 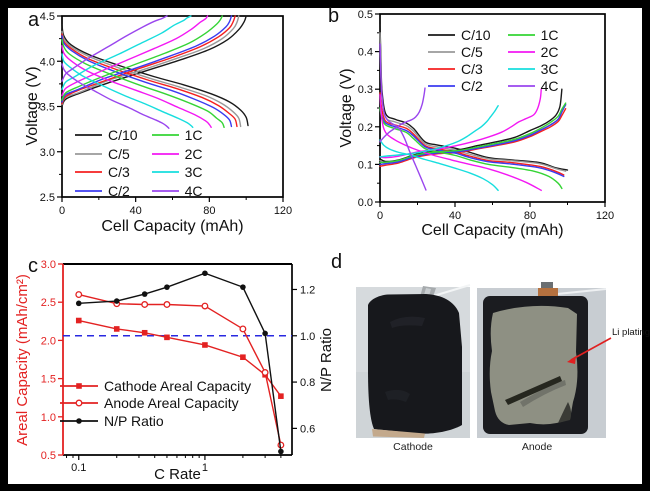 I want to click on anode-photo, so click(x=542, y=360).